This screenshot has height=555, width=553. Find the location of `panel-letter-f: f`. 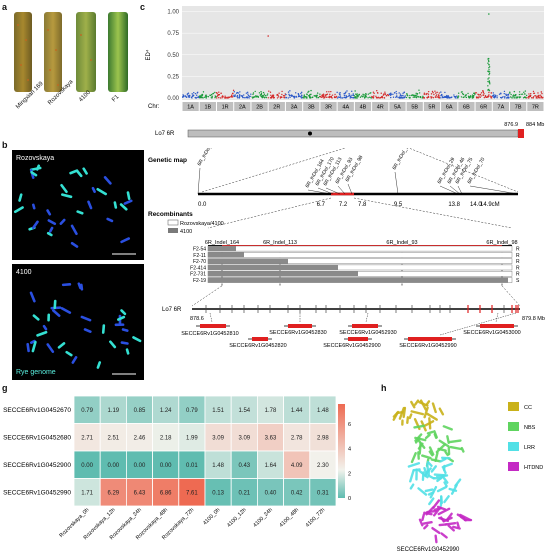

panel-letter-f: f is located at coordinates (141, 302).